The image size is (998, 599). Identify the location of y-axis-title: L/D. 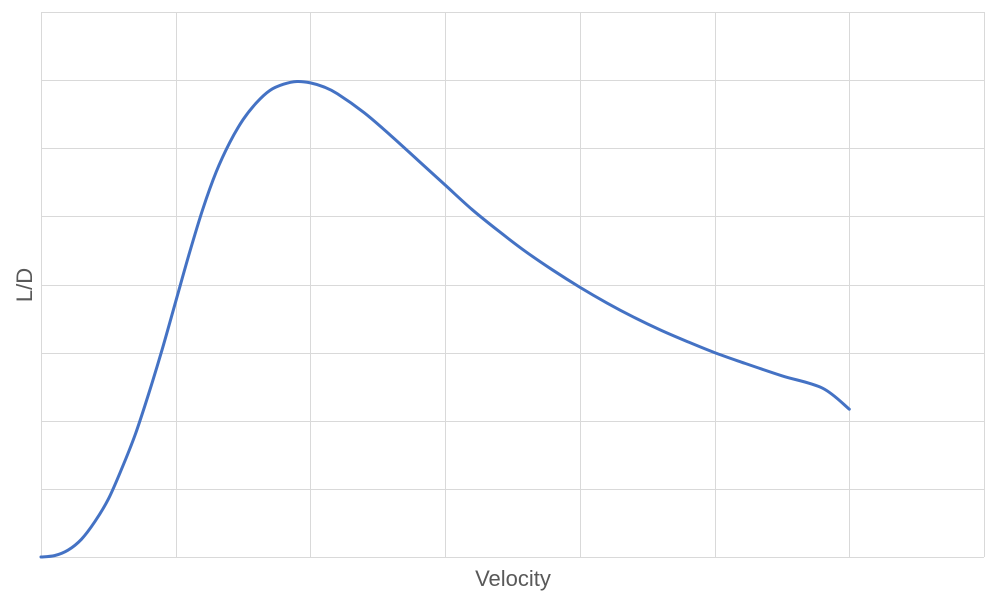
(24, 285).